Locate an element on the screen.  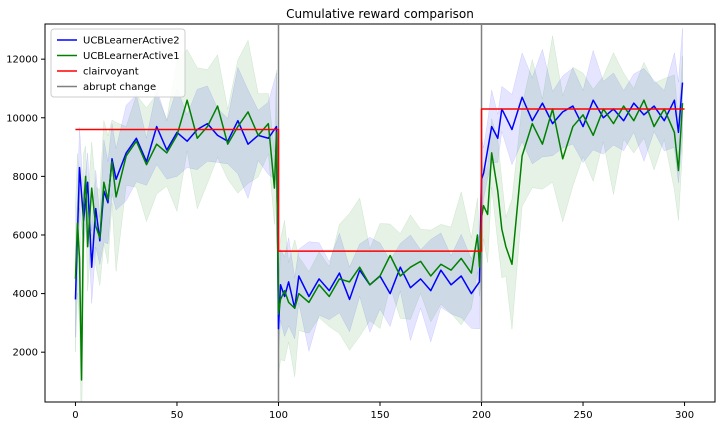
chart-title: Cumulative reward comparison is located at coordinates (380, 14).